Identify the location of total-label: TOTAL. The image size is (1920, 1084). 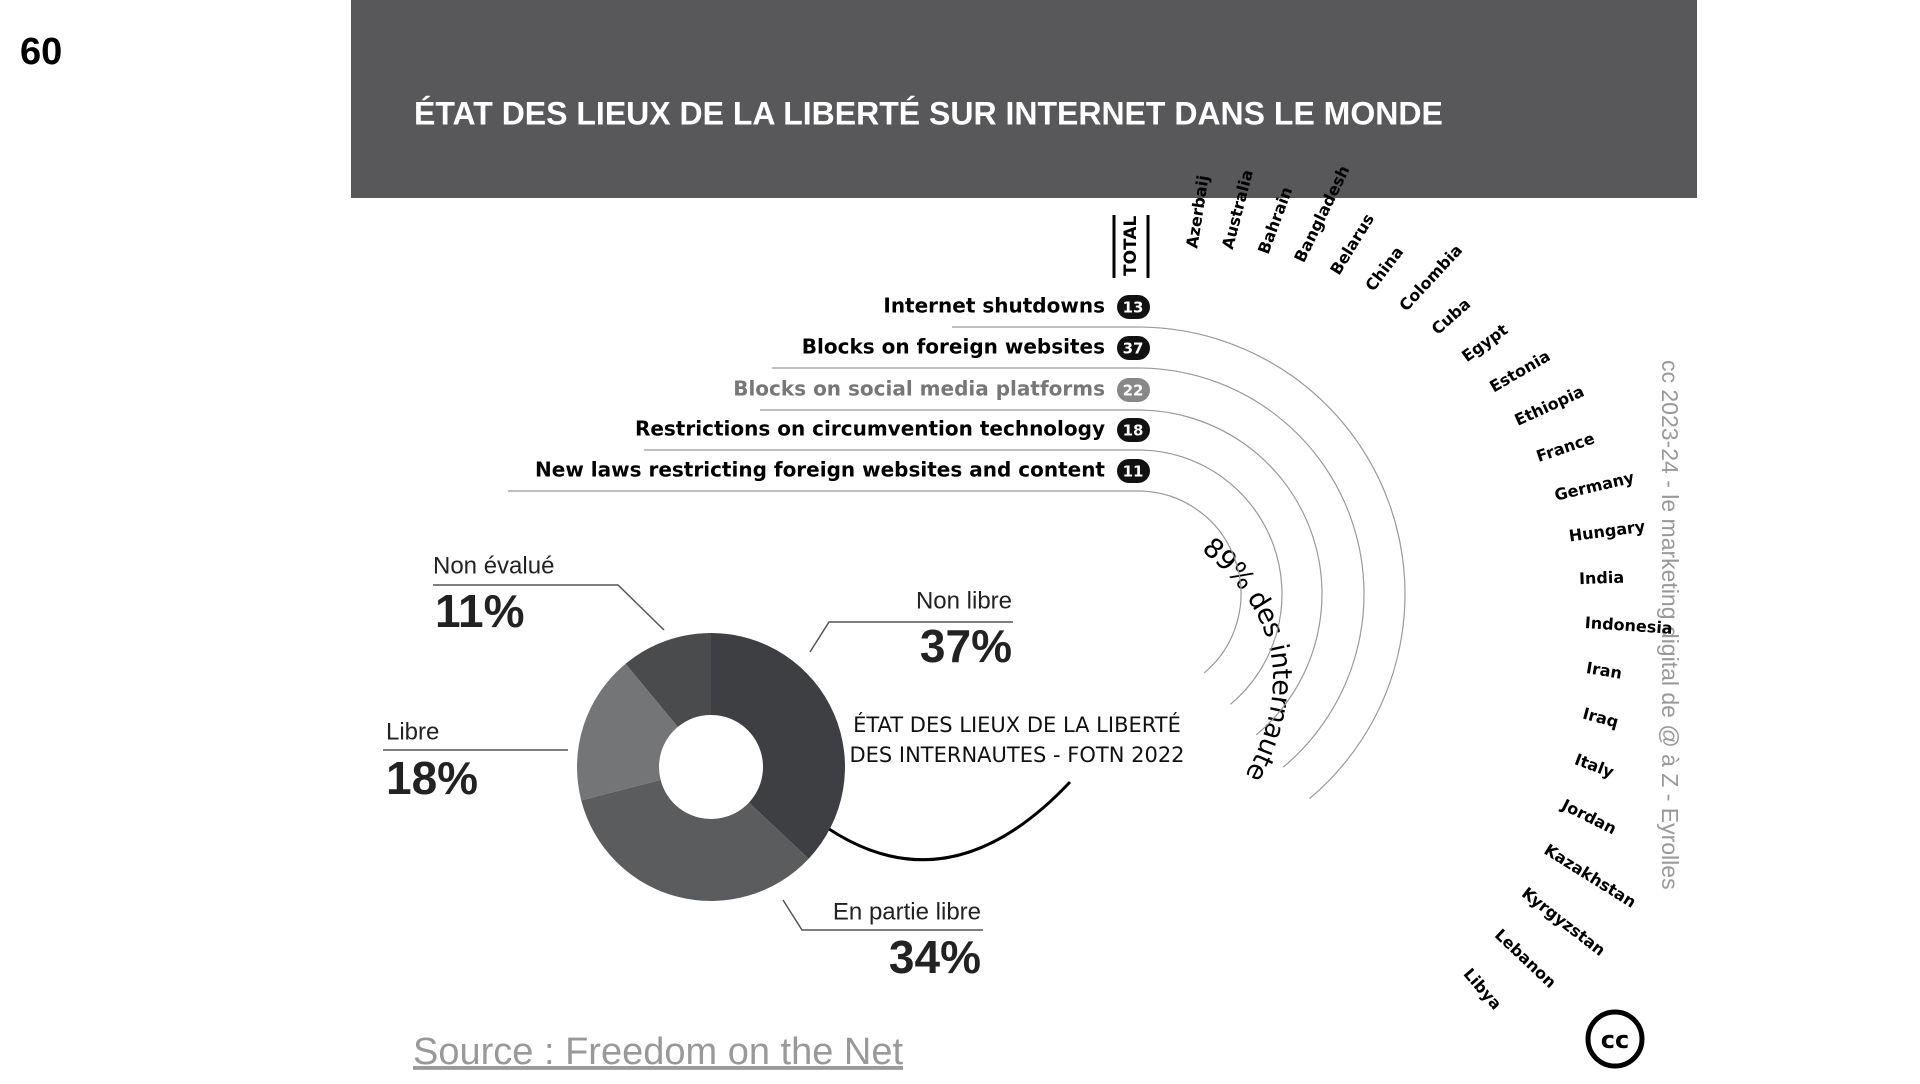
(1131, 246).